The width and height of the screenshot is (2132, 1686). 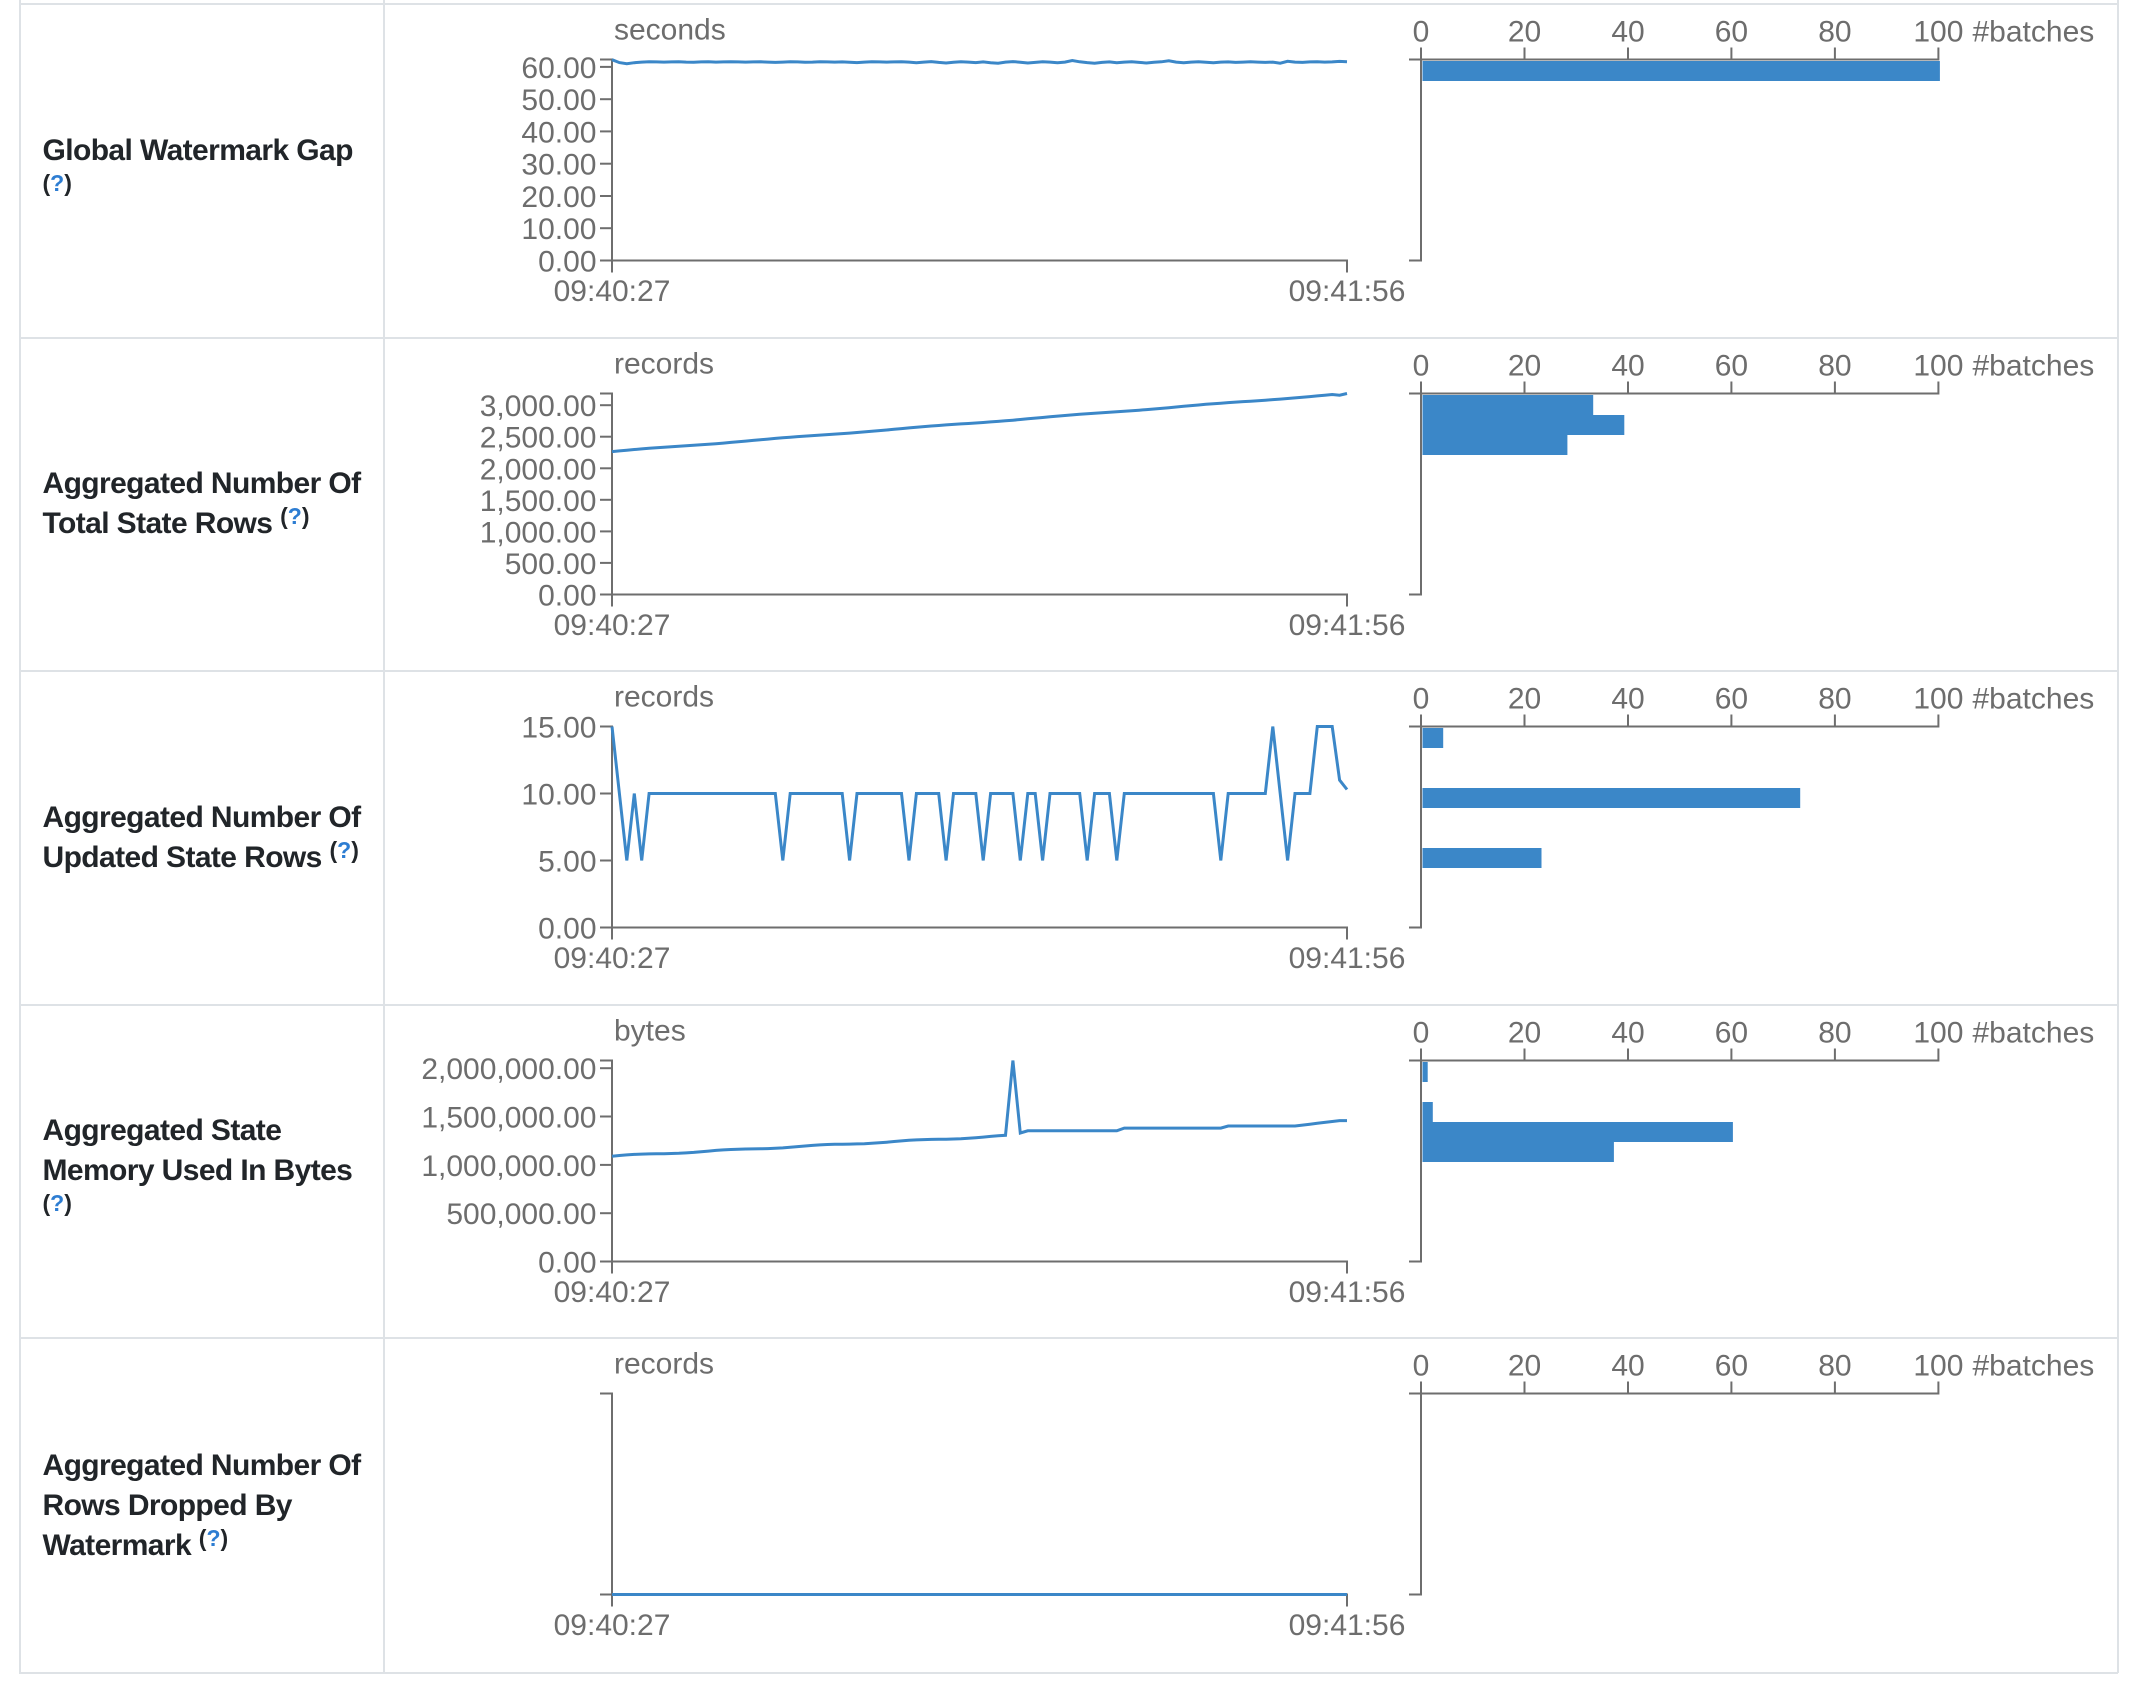 I want to click on svg-text: 50.00, so click(x=558, y=100).